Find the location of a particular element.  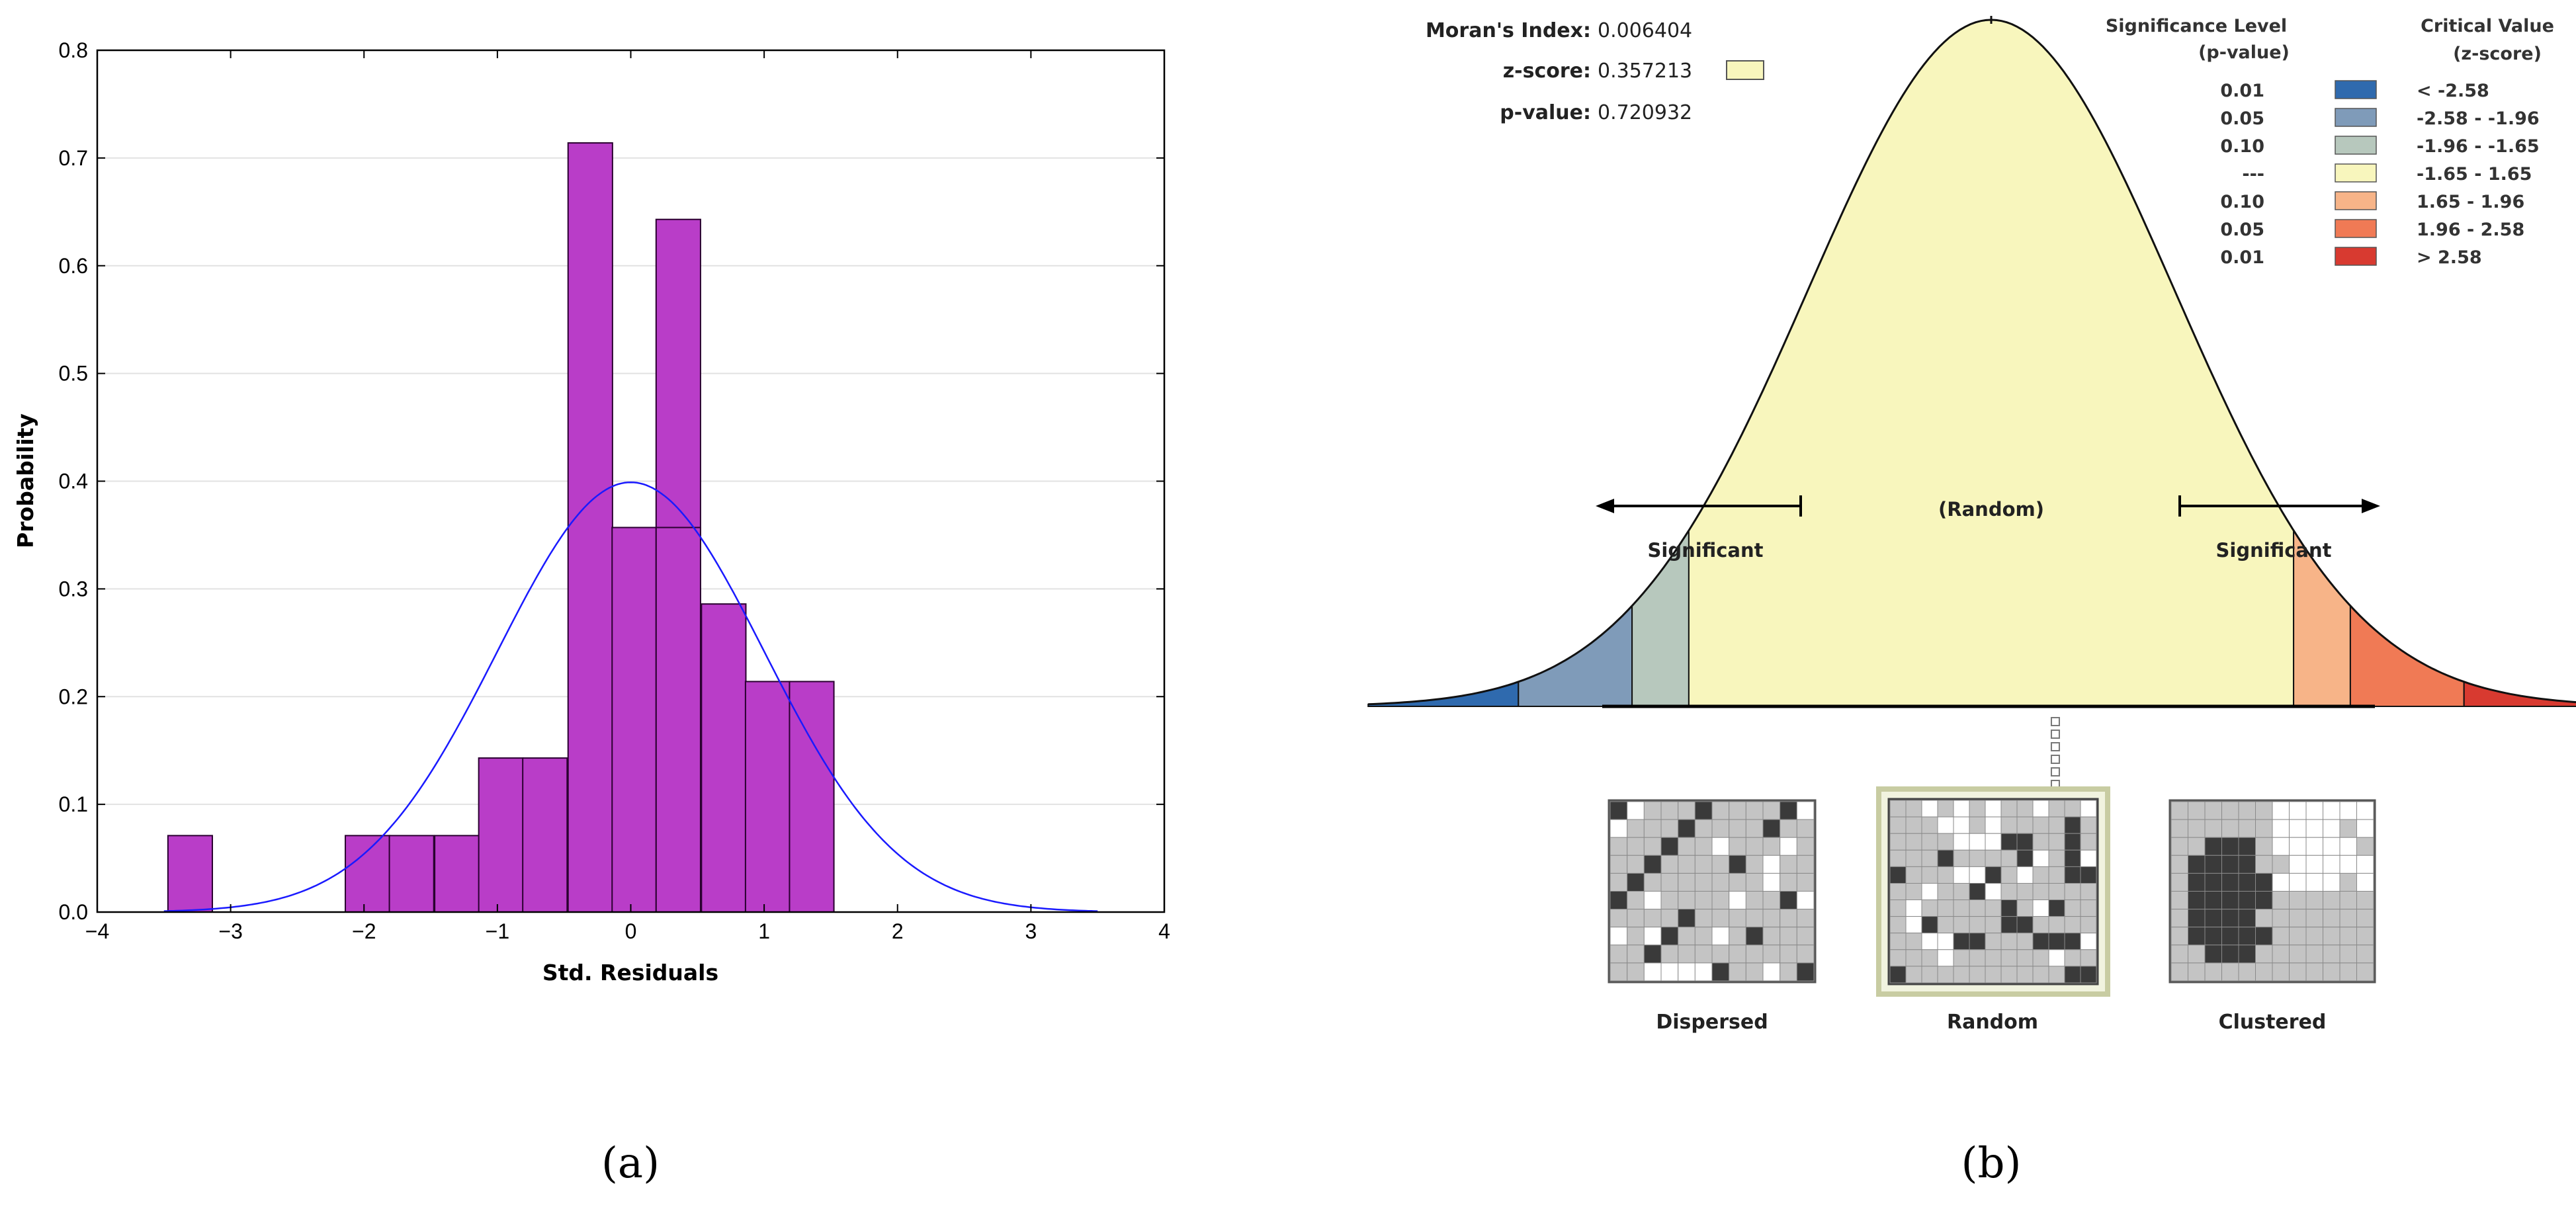

a-normal-curve is located at coordinates (630, 696).